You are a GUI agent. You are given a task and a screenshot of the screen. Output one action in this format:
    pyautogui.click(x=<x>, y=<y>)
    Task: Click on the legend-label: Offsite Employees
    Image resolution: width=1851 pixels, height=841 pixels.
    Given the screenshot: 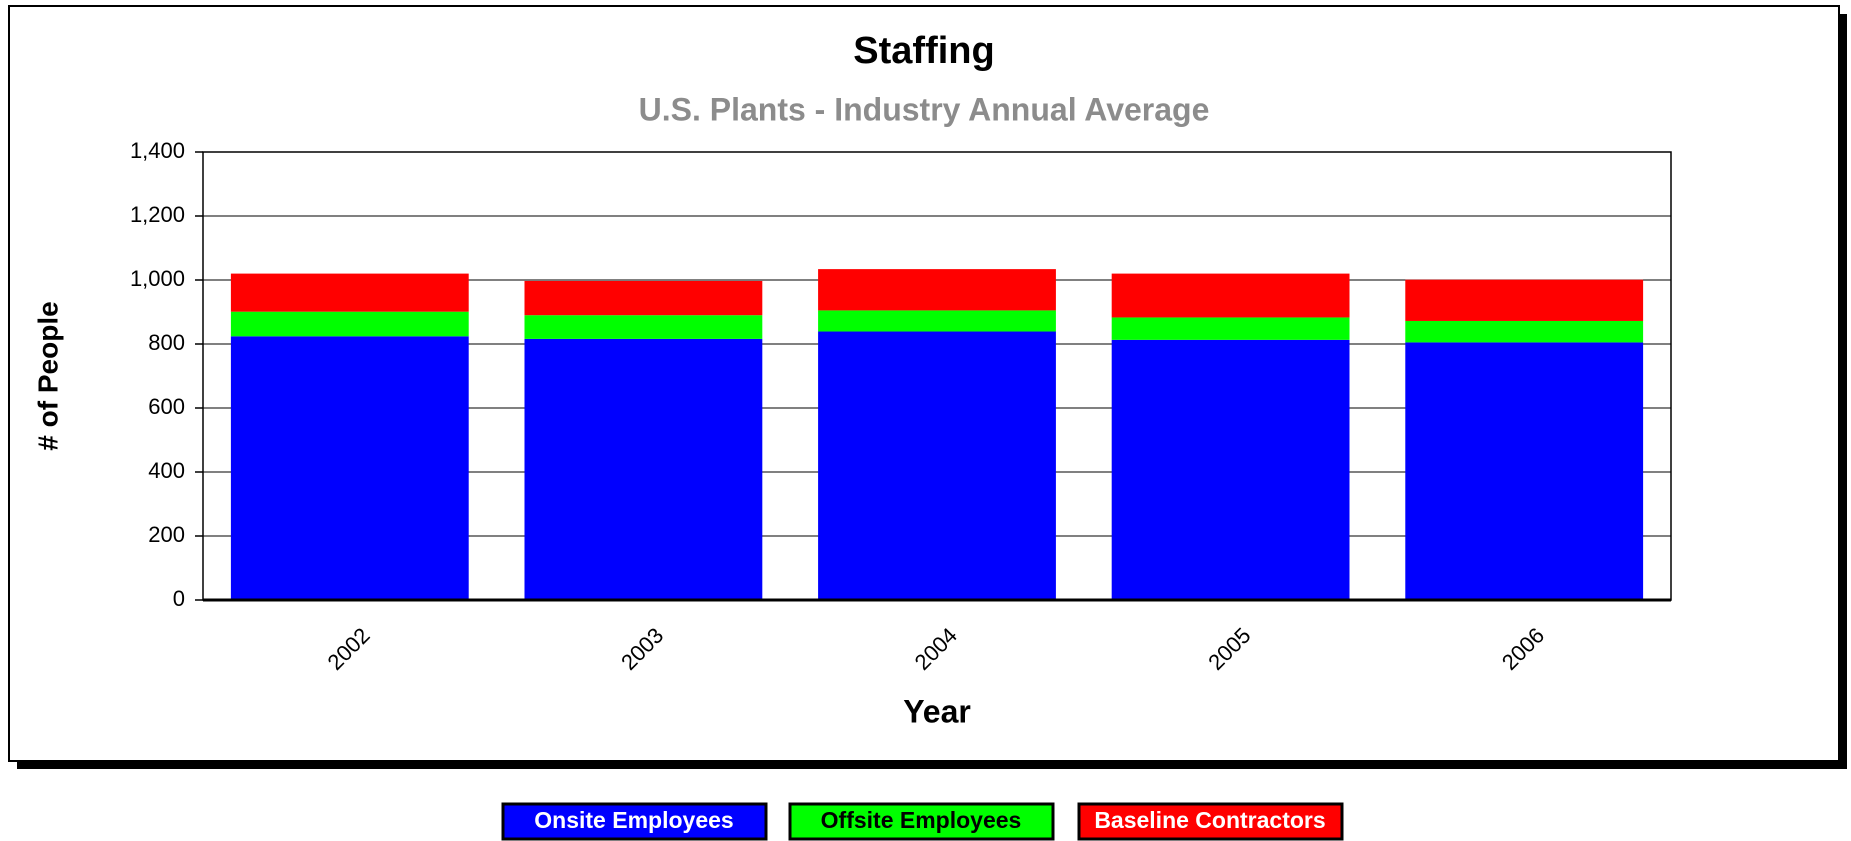 What is the action you would take?
    pyautogui.click(x=921, y=820)
    